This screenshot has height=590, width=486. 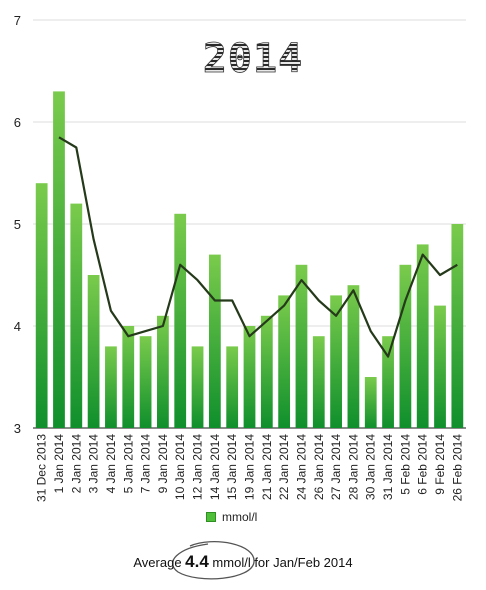 I want to click on x-tick-label: 31 Jan 2014, so click(x=388, y=467).